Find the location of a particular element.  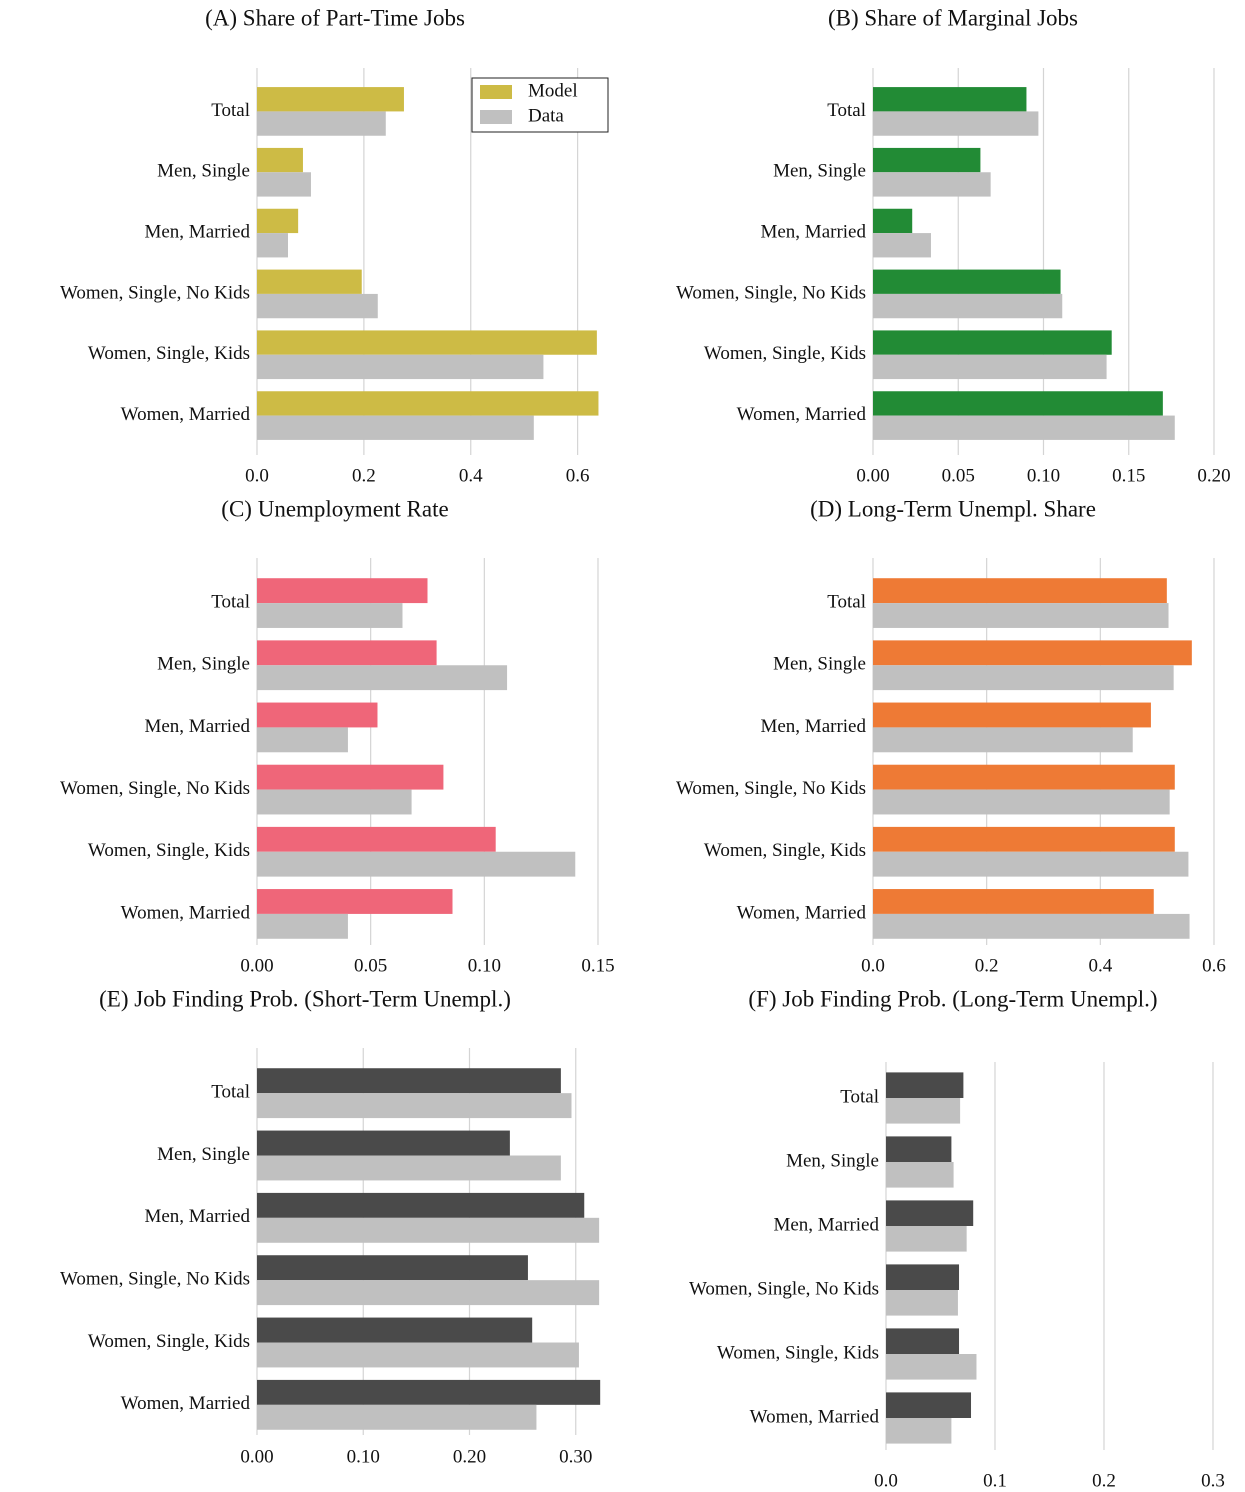

x-tick-label: 0.30 is located at coordinates (575, 1456).